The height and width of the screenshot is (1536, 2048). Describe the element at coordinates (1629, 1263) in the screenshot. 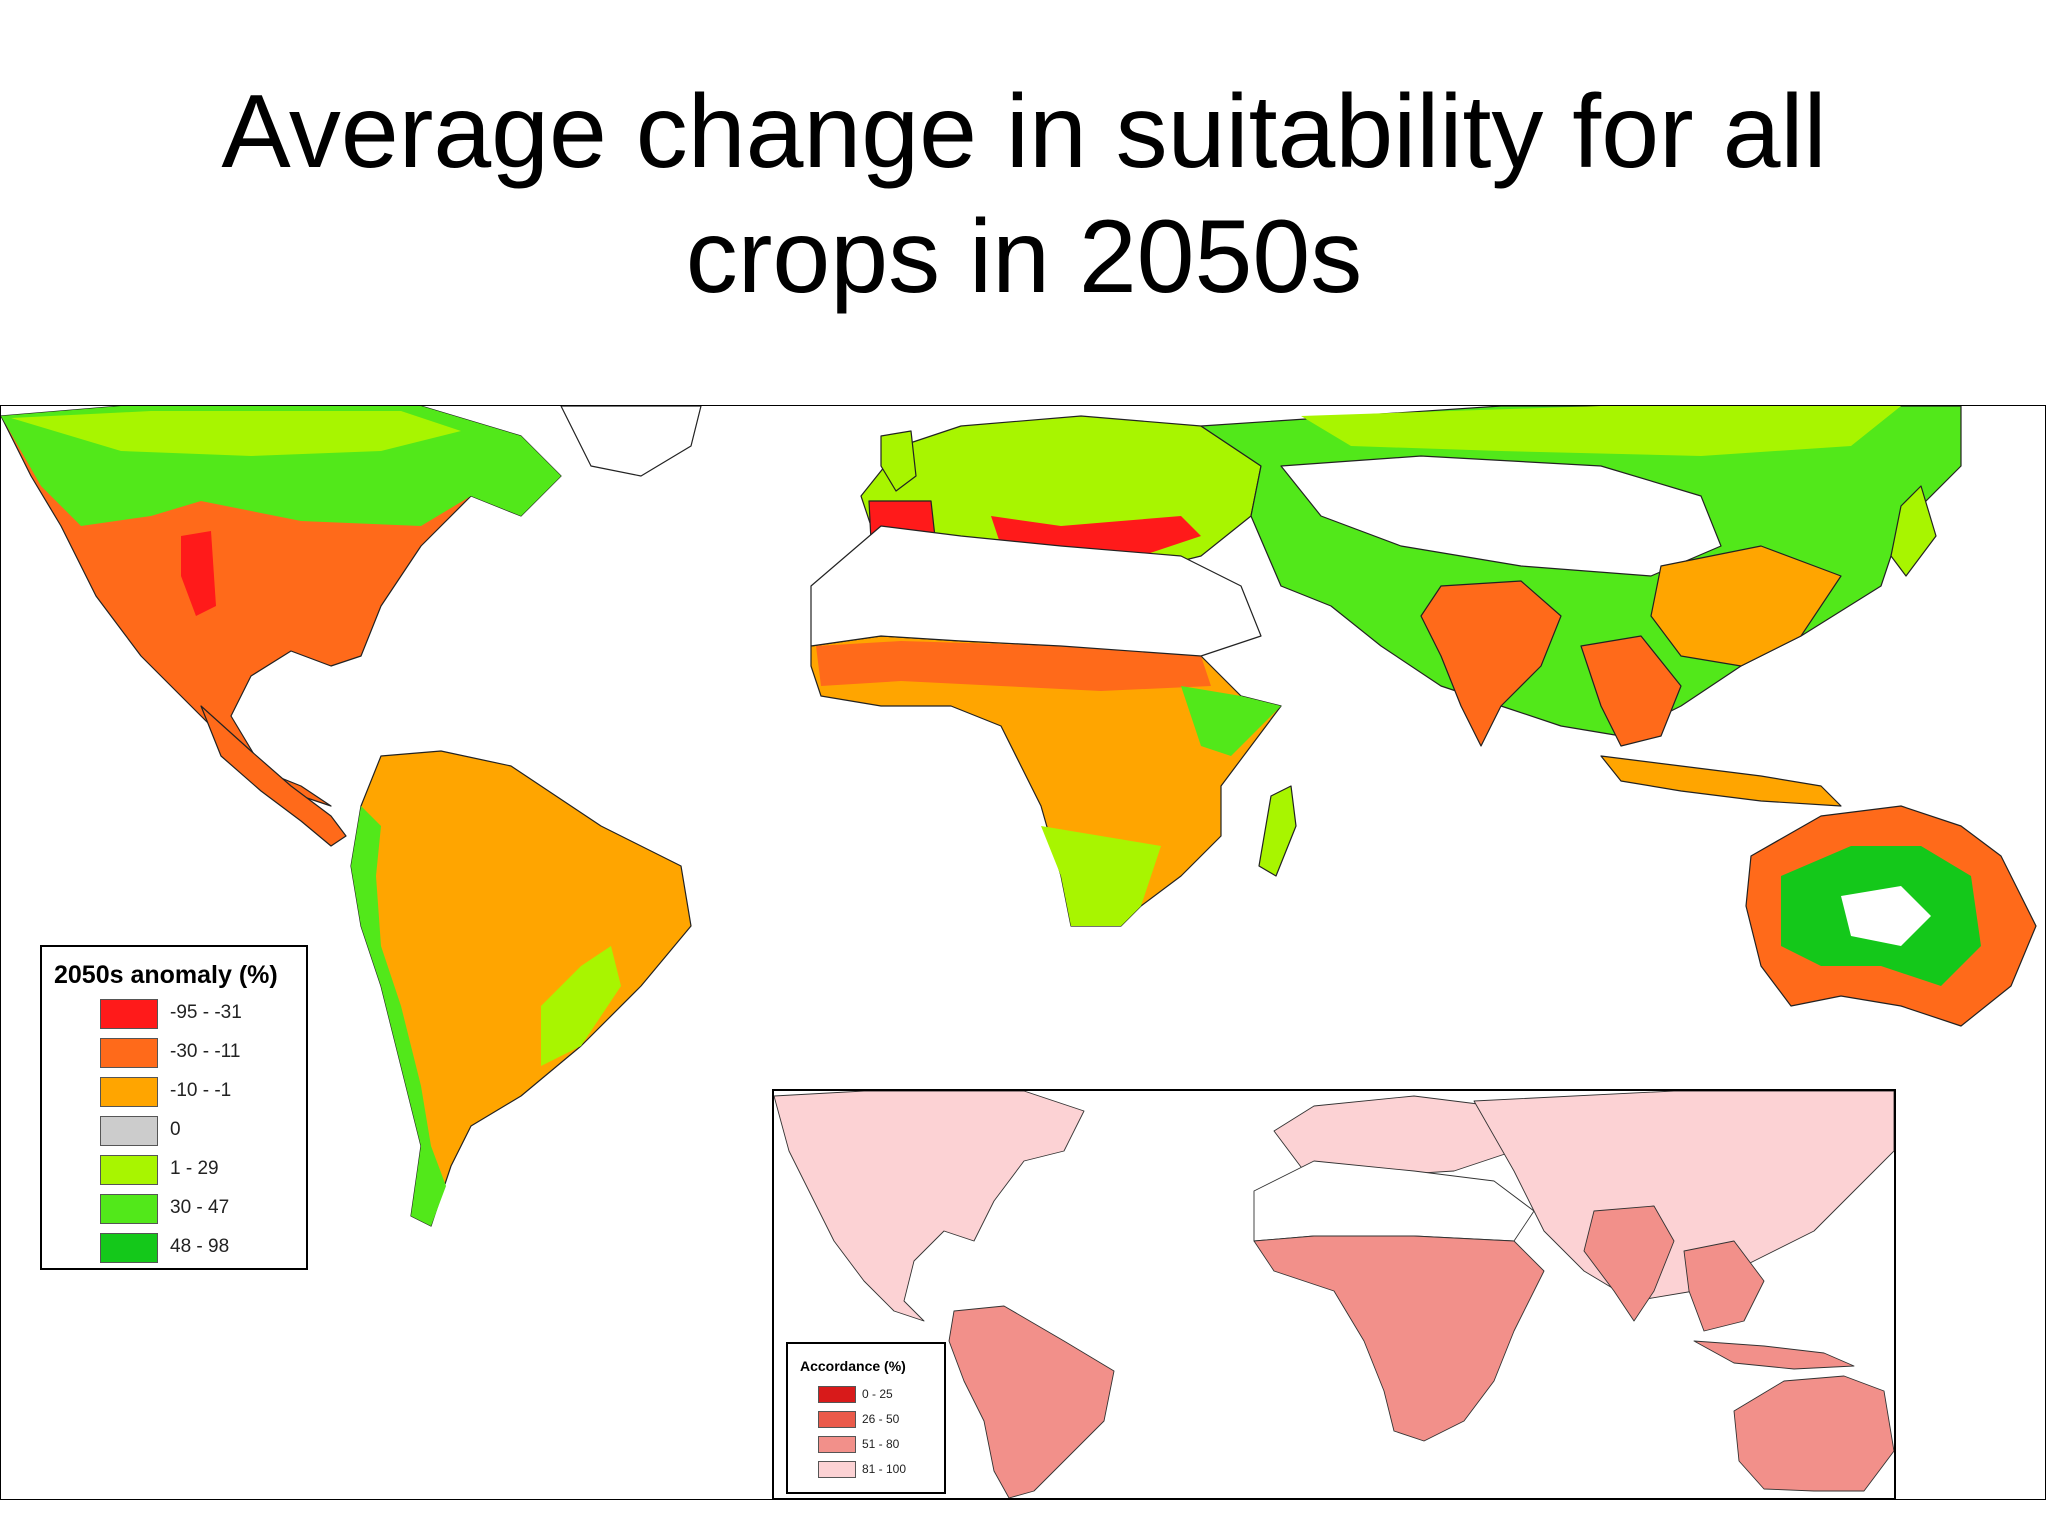

I see `inset-india` at that location.